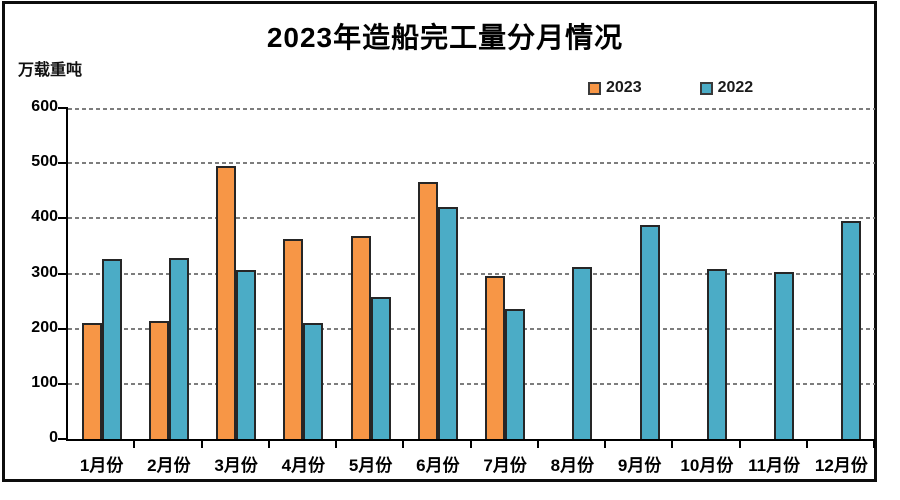 The width and height of the screenshot is (900, 500). I want to click on y-axis-label-300: 300, so click(44, 272).